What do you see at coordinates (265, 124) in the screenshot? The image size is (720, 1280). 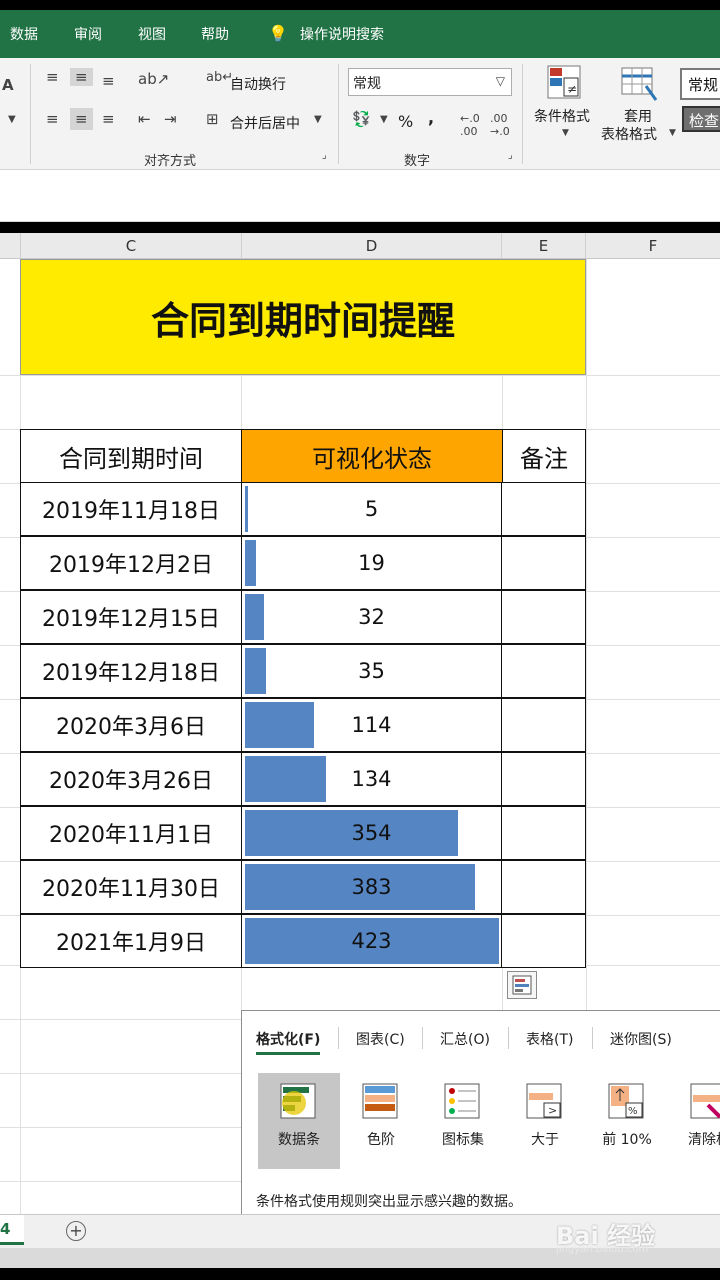 I see `merge-center-button: 合并后居中` at bounding box center [265, 124].